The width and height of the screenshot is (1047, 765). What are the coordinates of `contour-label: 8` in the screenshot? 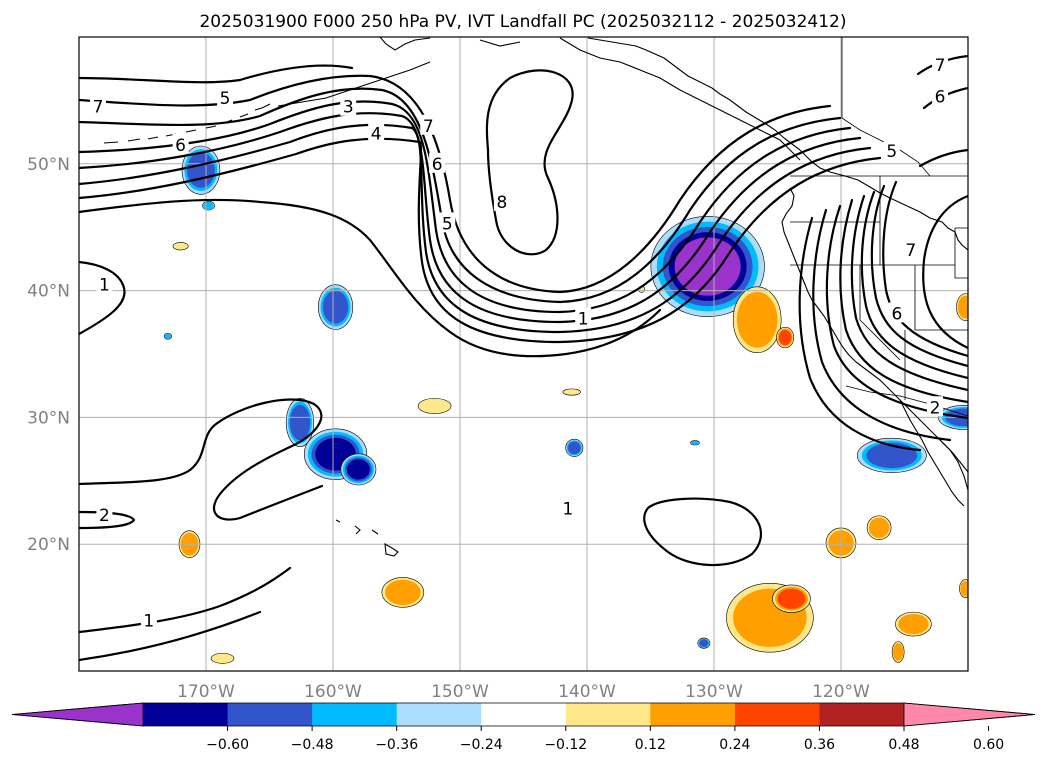 It's located at (501, 203).